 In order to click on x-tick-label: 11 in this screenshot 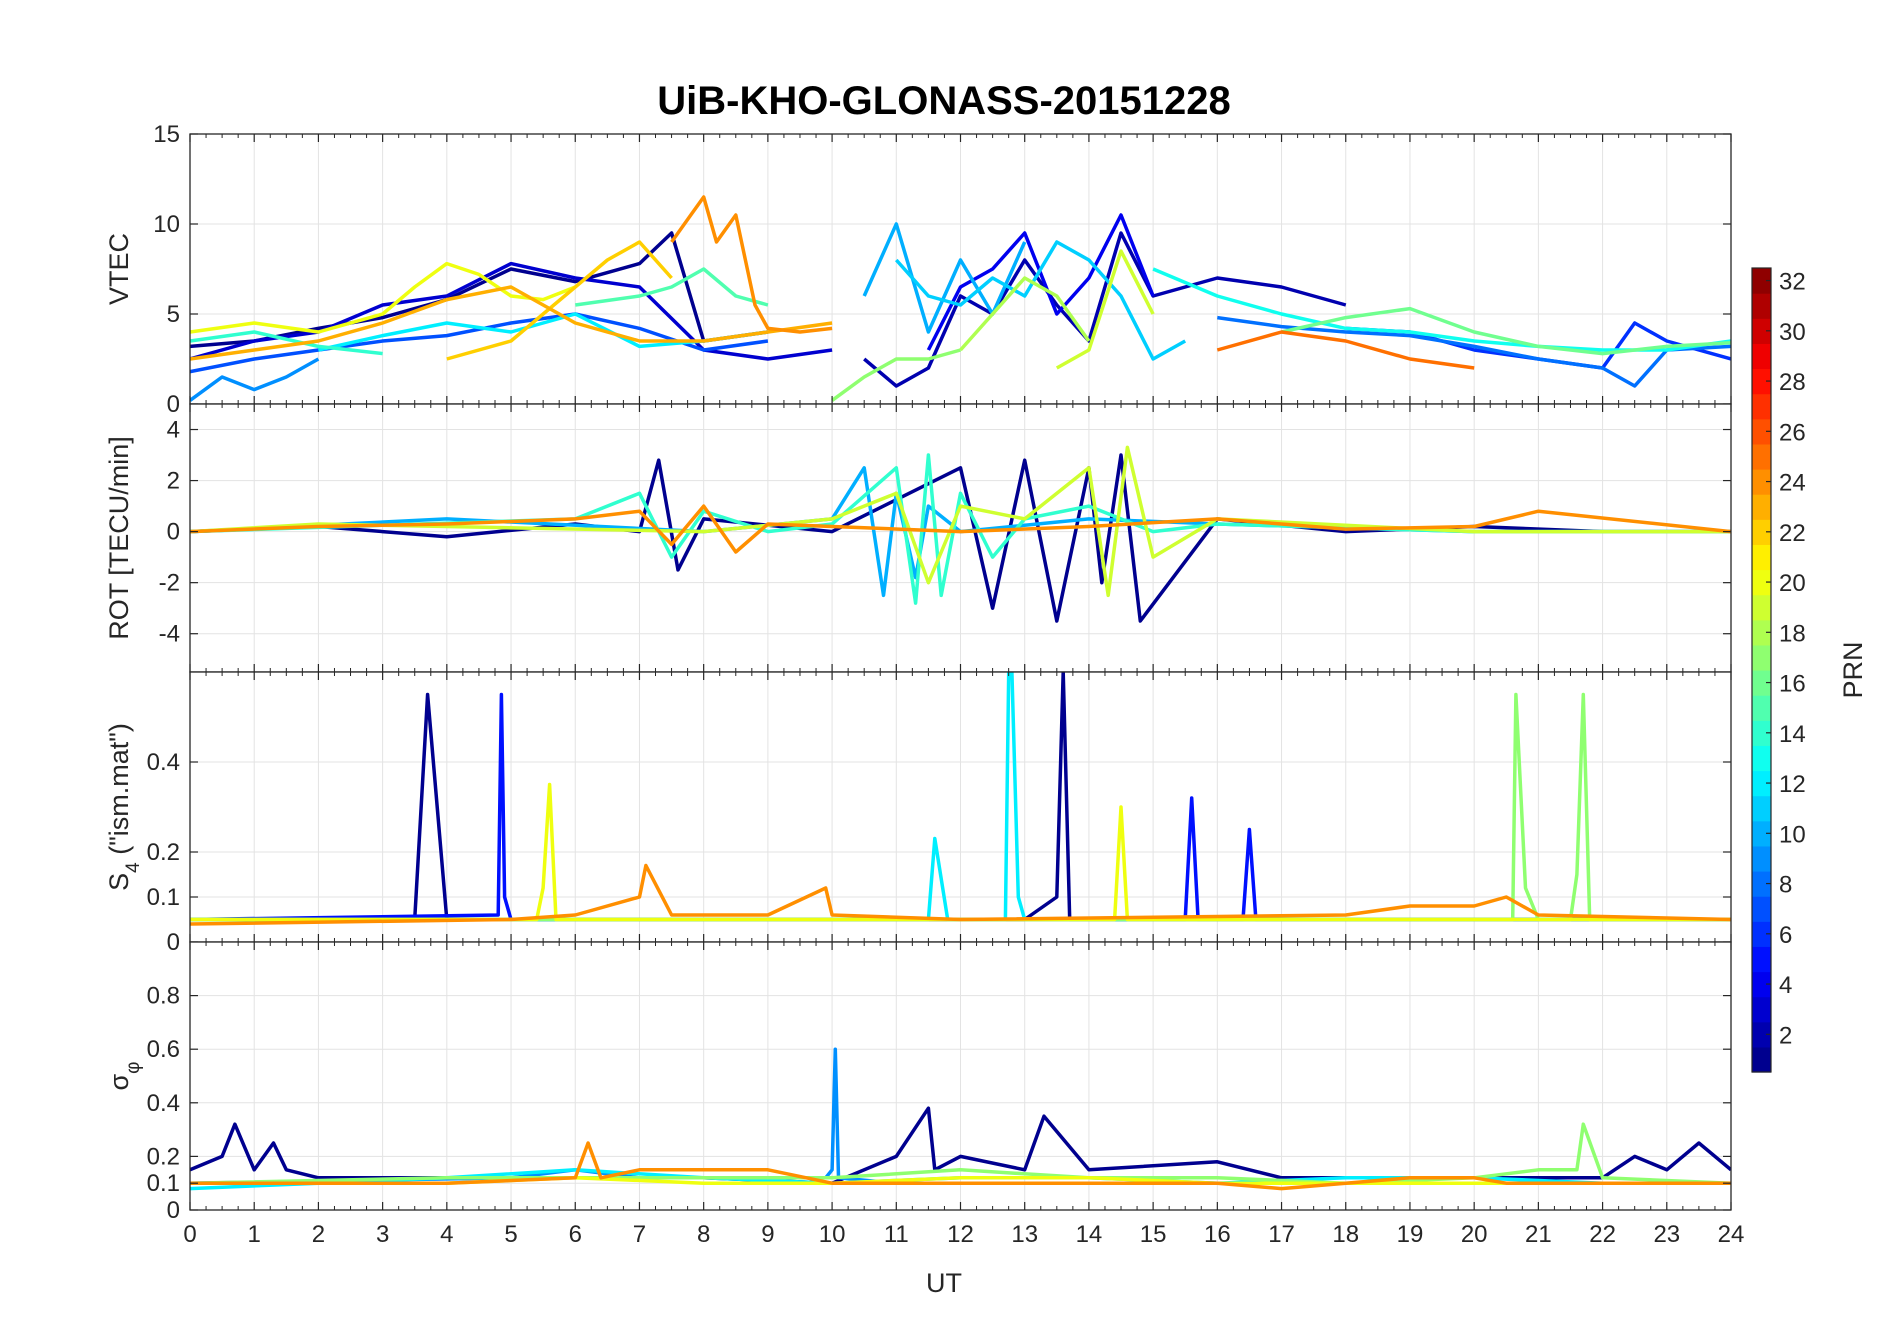, I will do `click(896, 1234)`.